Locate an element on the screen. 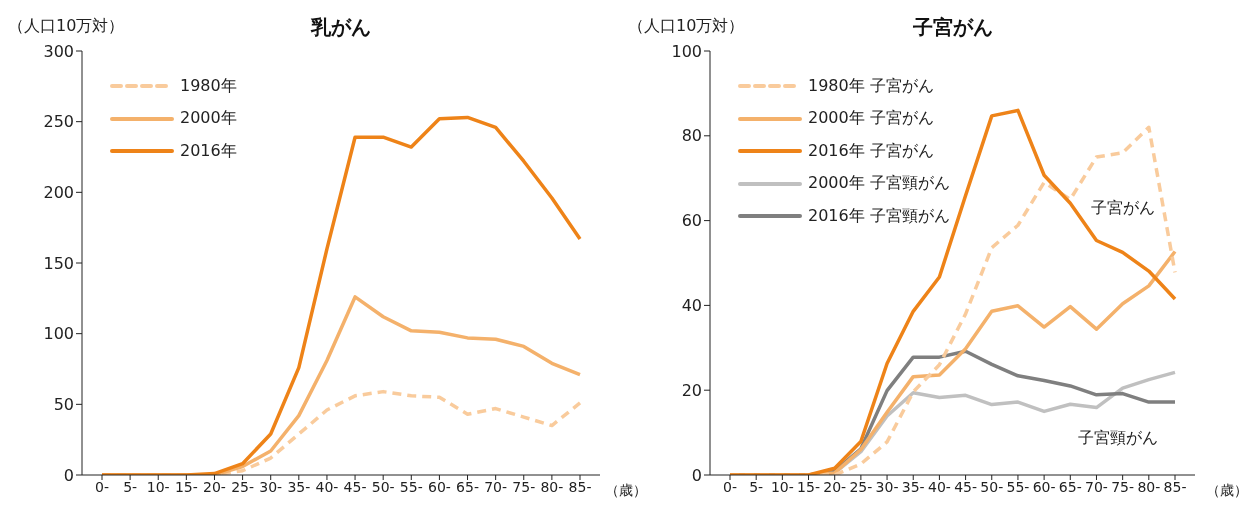  y-tick-label: 150 is located at coordinates (58, 263).